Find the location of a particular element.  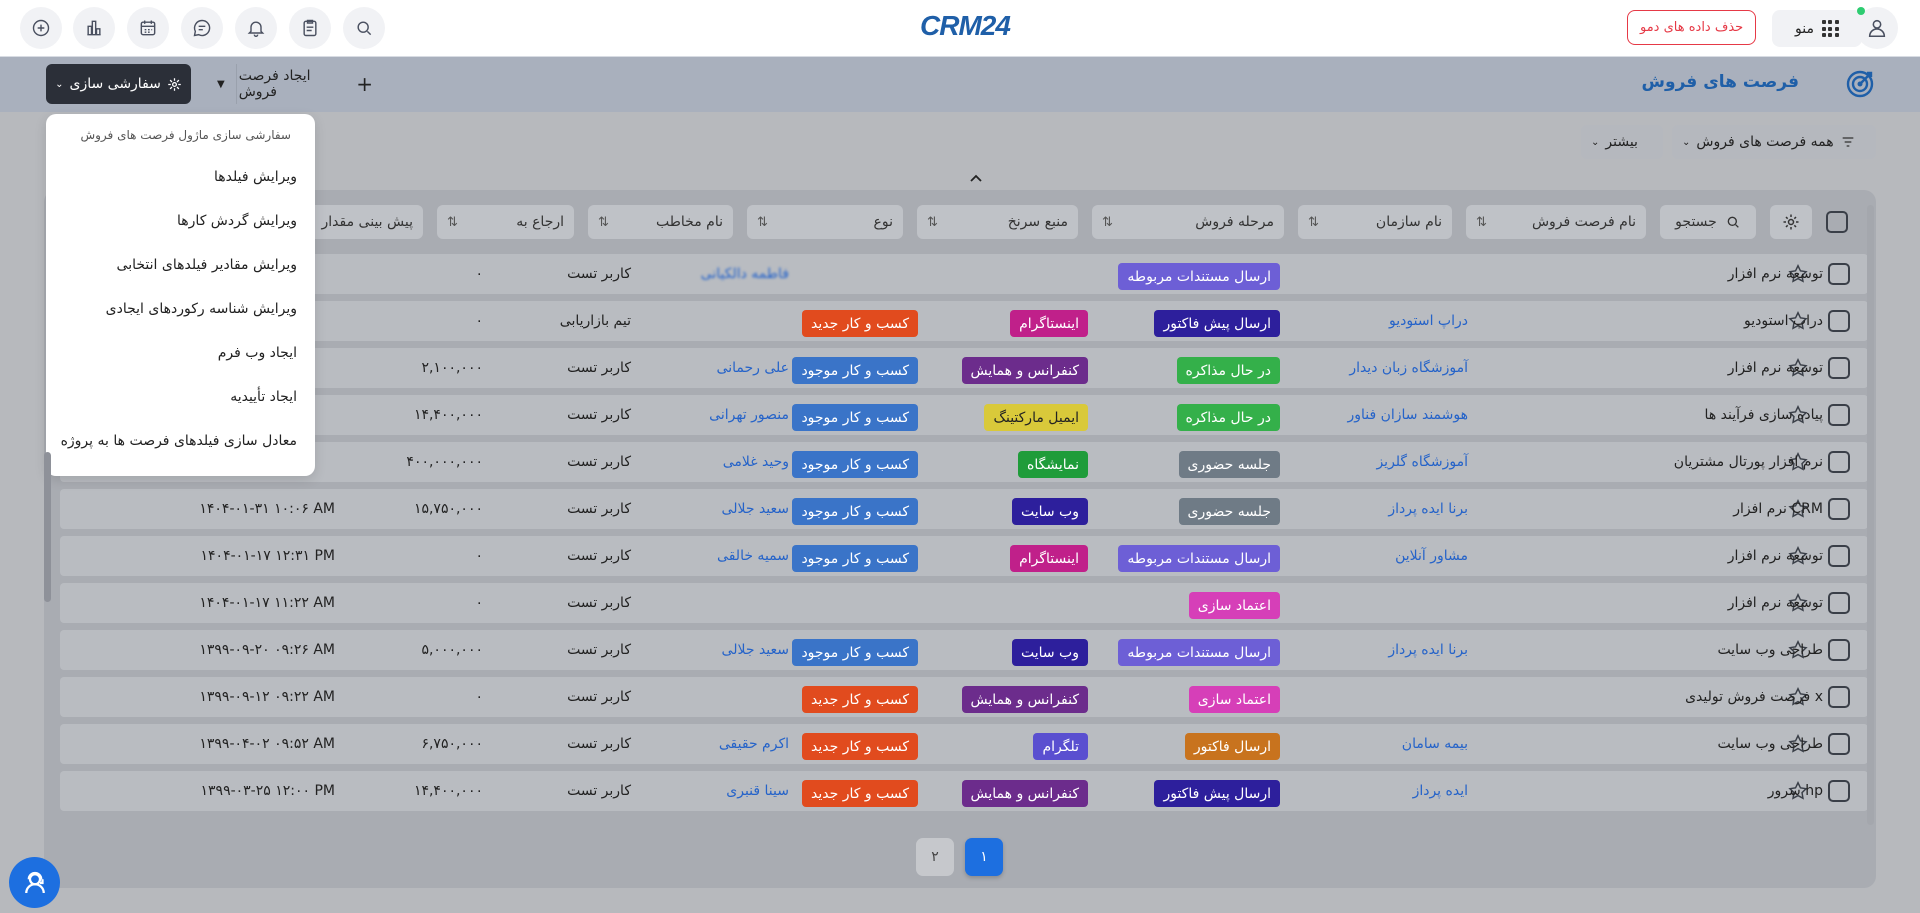

dropdown-item-edit-picklist-values: ویرایش مقادیر فیلدهای انتخابی is located at coordinates (206, 265).